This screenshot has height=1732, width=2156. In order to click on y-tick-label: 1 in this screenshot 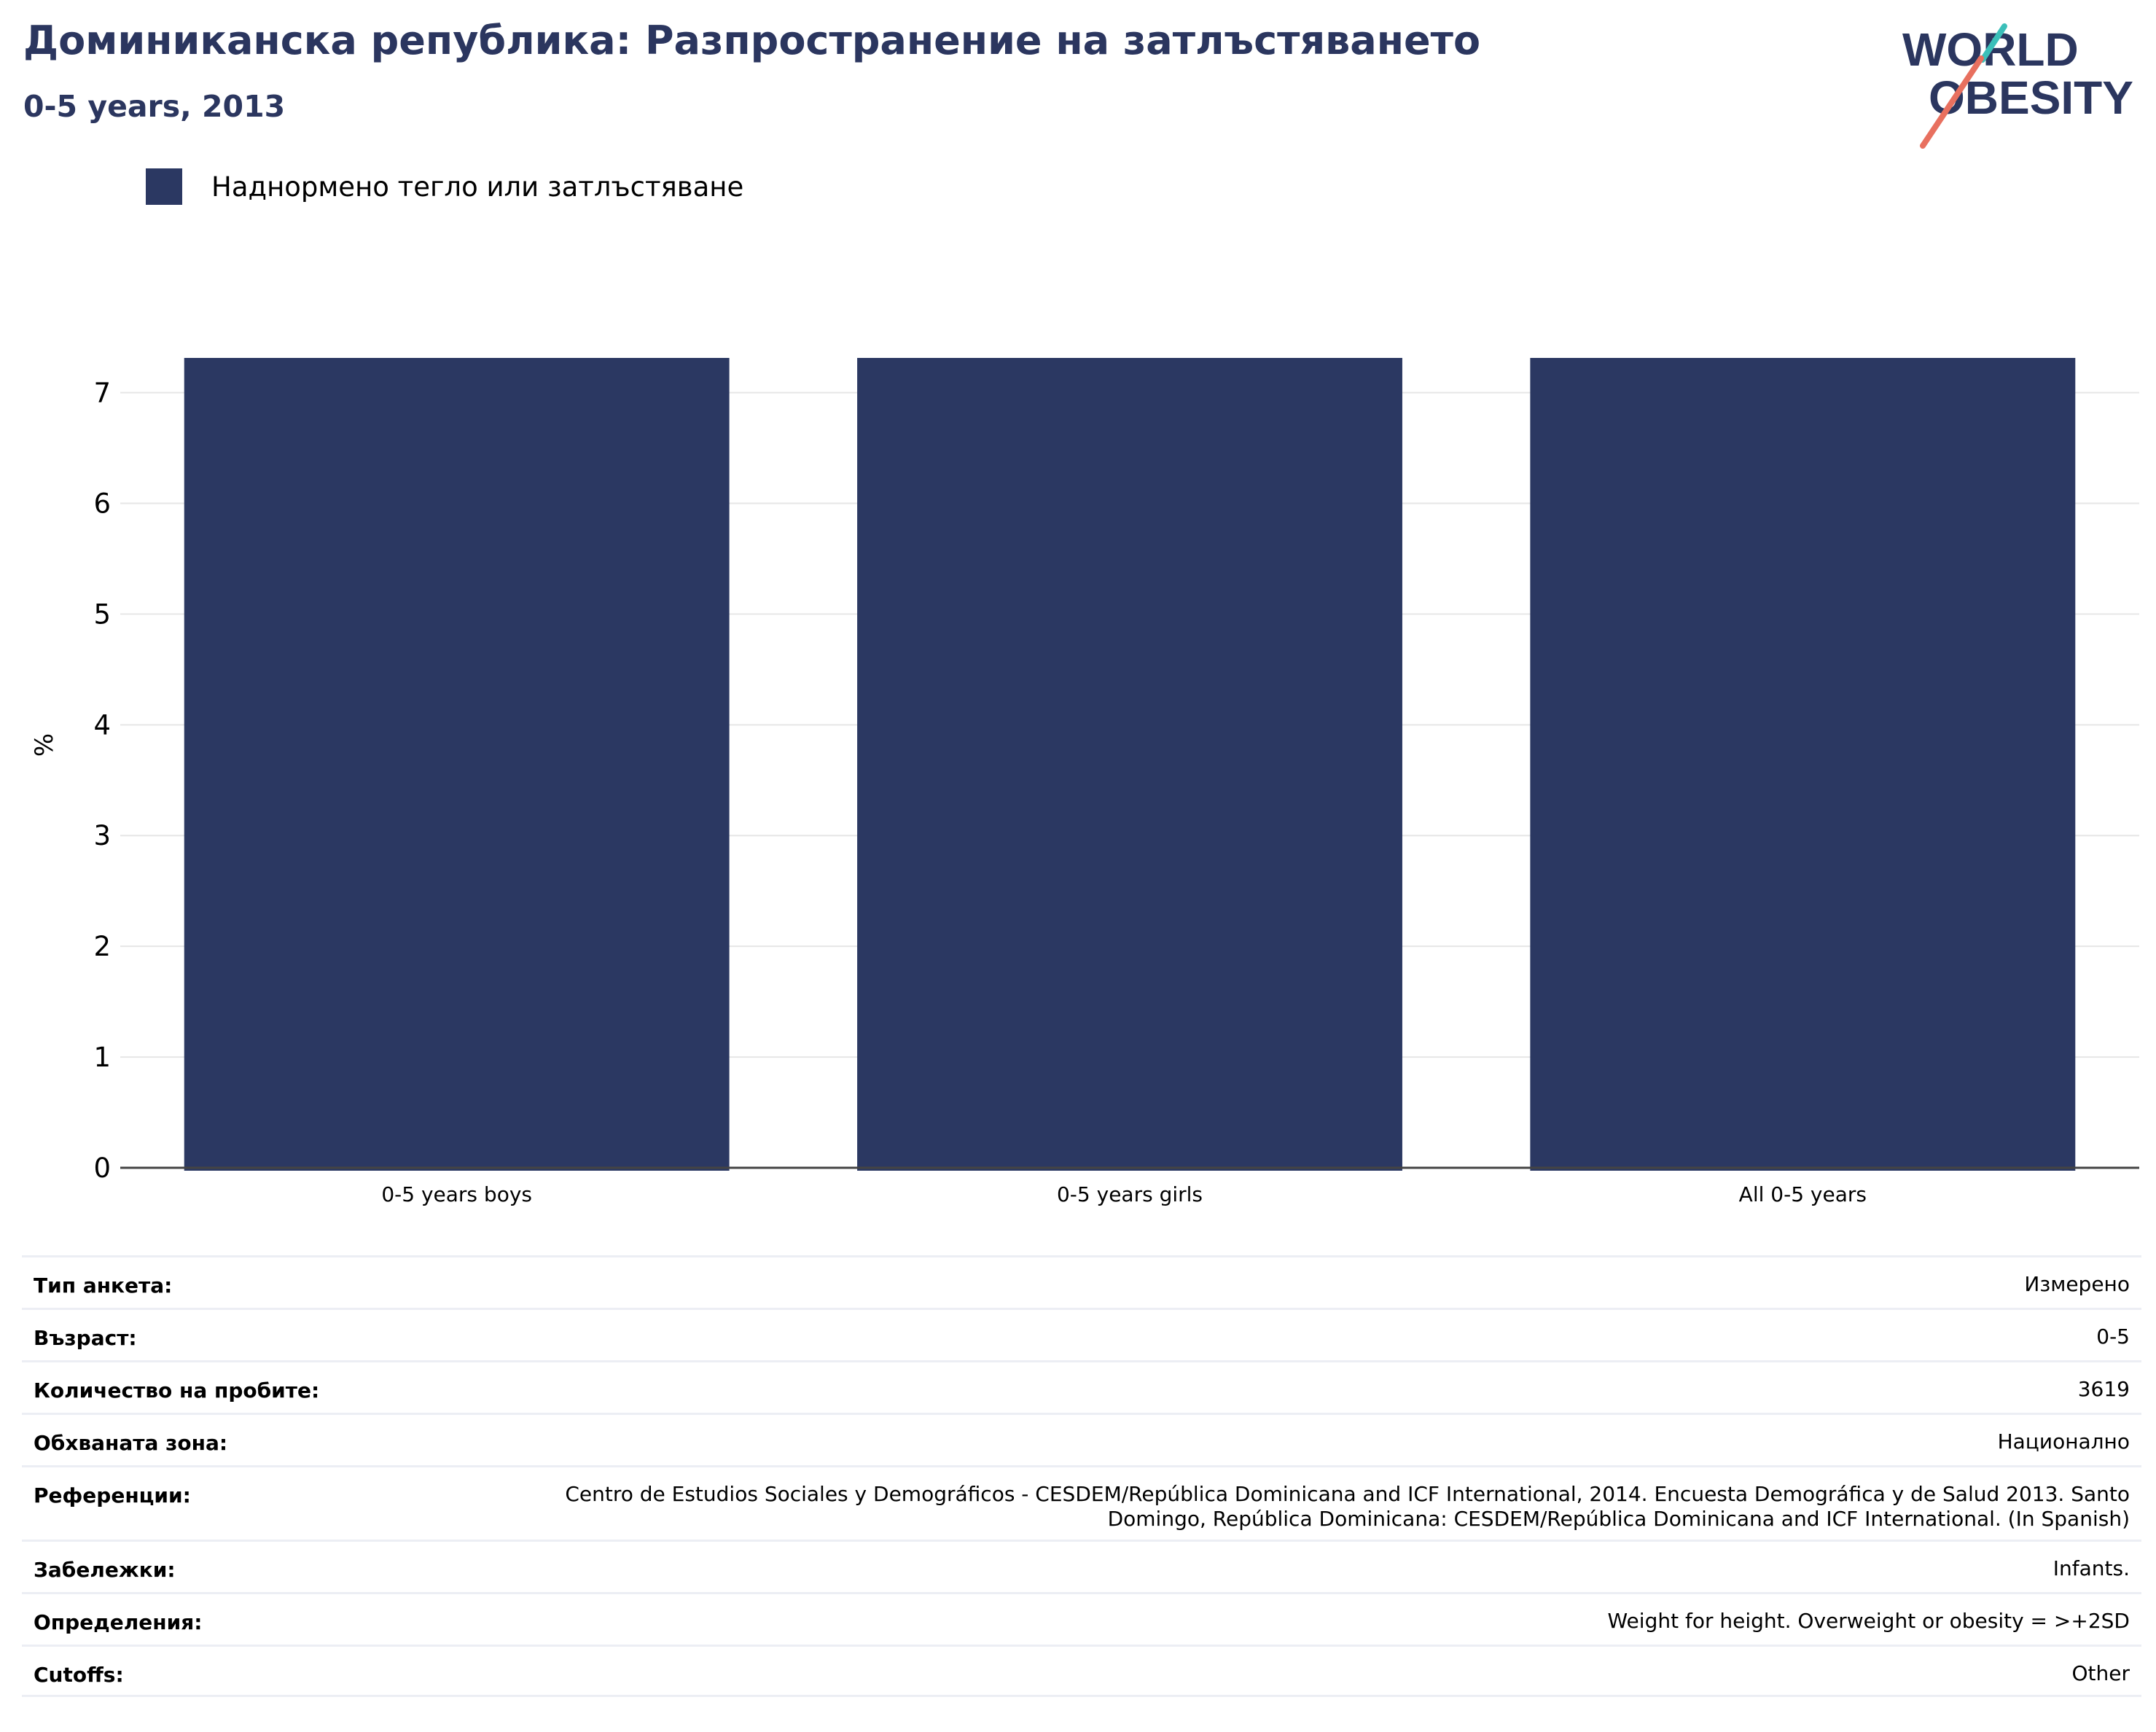, I will do `click(102, 1057)`.